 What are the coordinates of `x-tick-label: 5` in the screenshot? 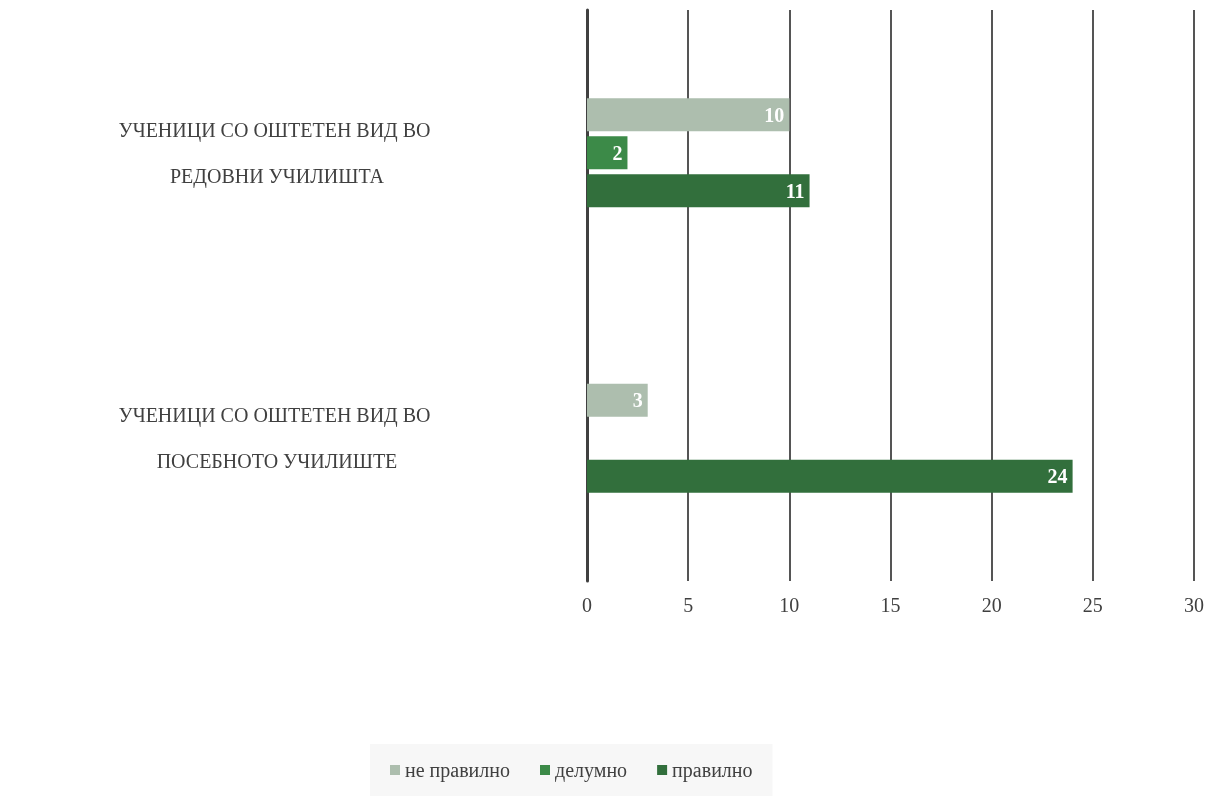 It's located at (688, 605).